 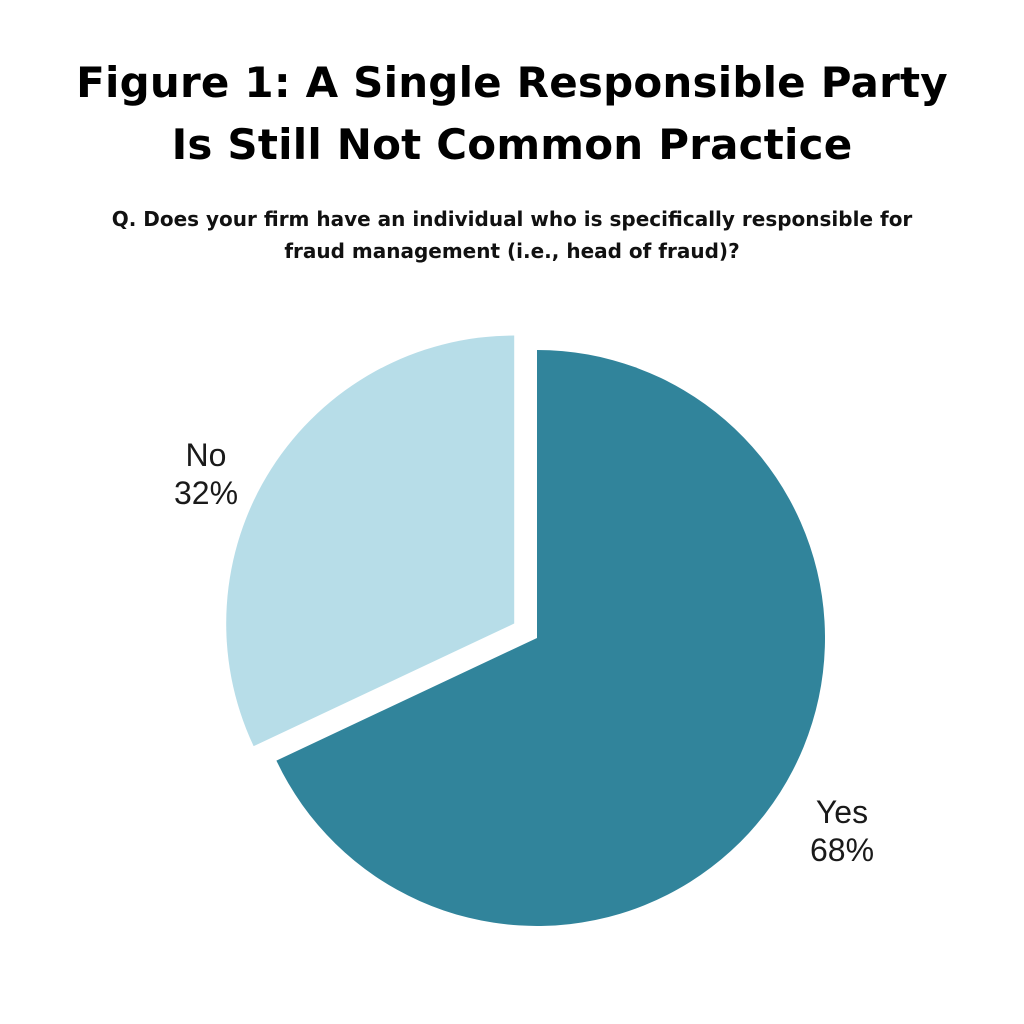 What do you see at coordinates (512, 144) in the screenshot?
I see `chart-title-line-2: Is Still Not Common Practice` at bounding box center [512, 144].